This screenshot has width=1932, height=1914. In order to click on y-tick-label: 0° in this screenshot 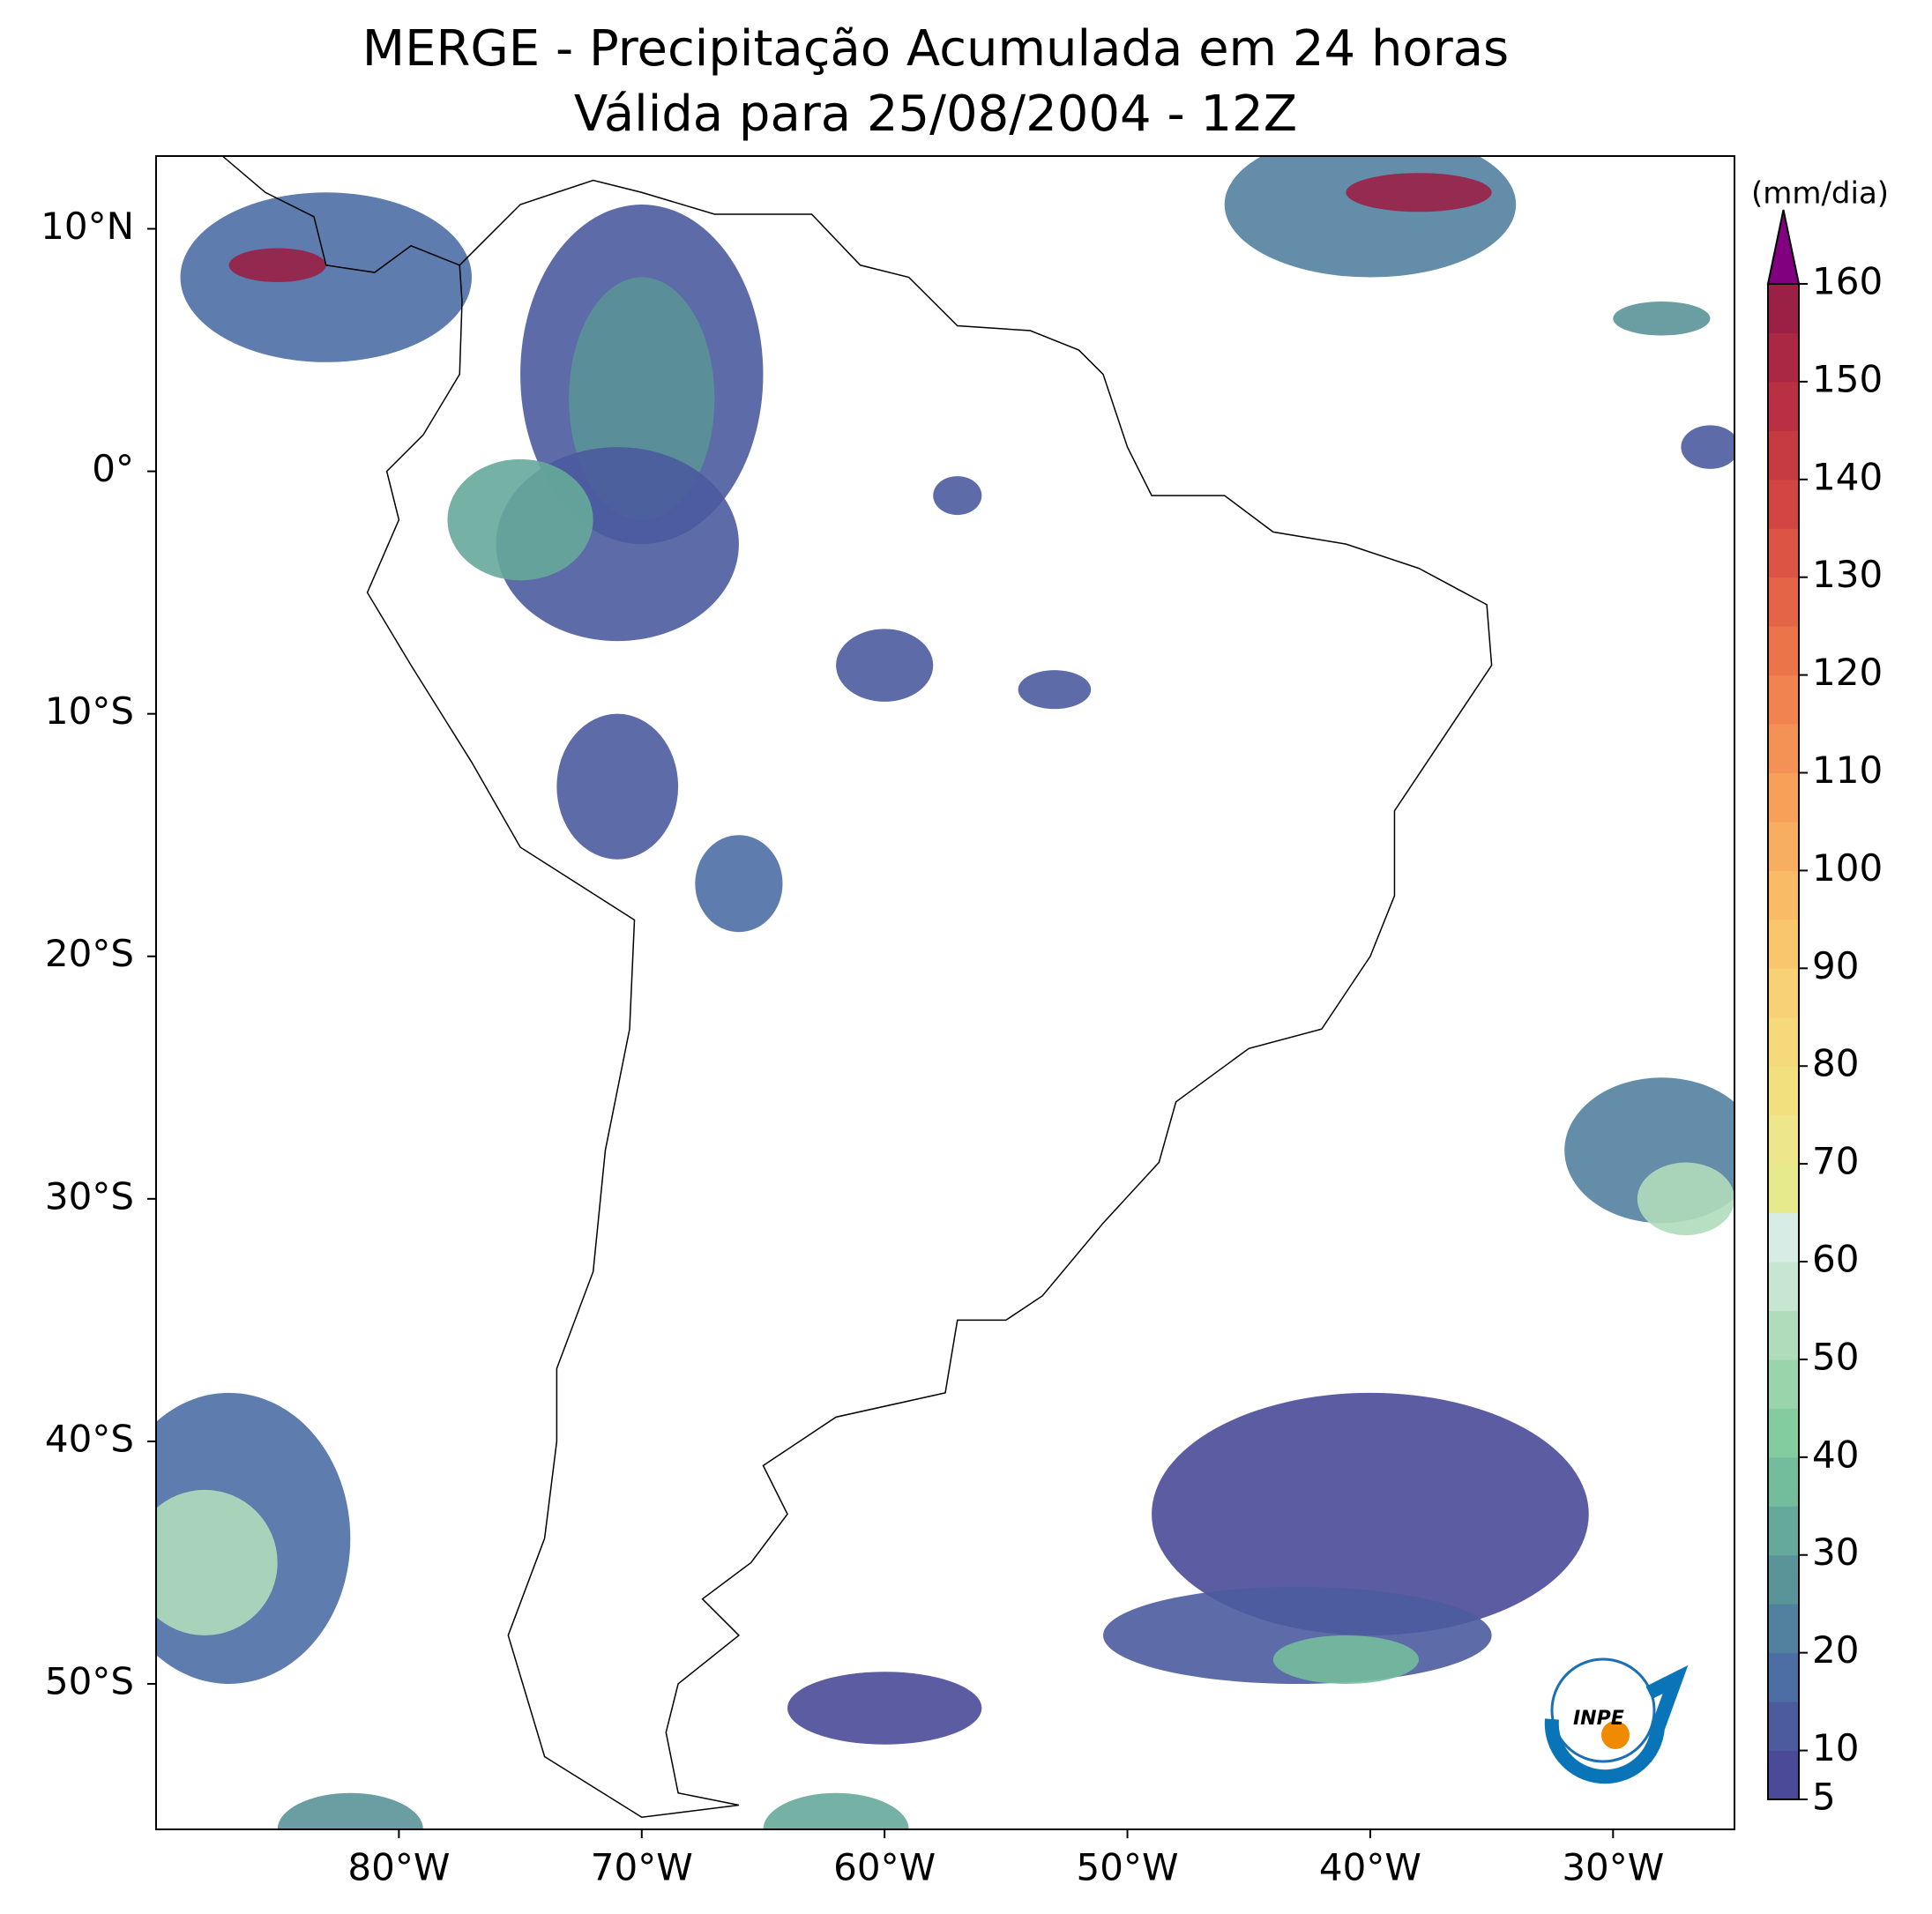, I will do `click(113, 468)`.